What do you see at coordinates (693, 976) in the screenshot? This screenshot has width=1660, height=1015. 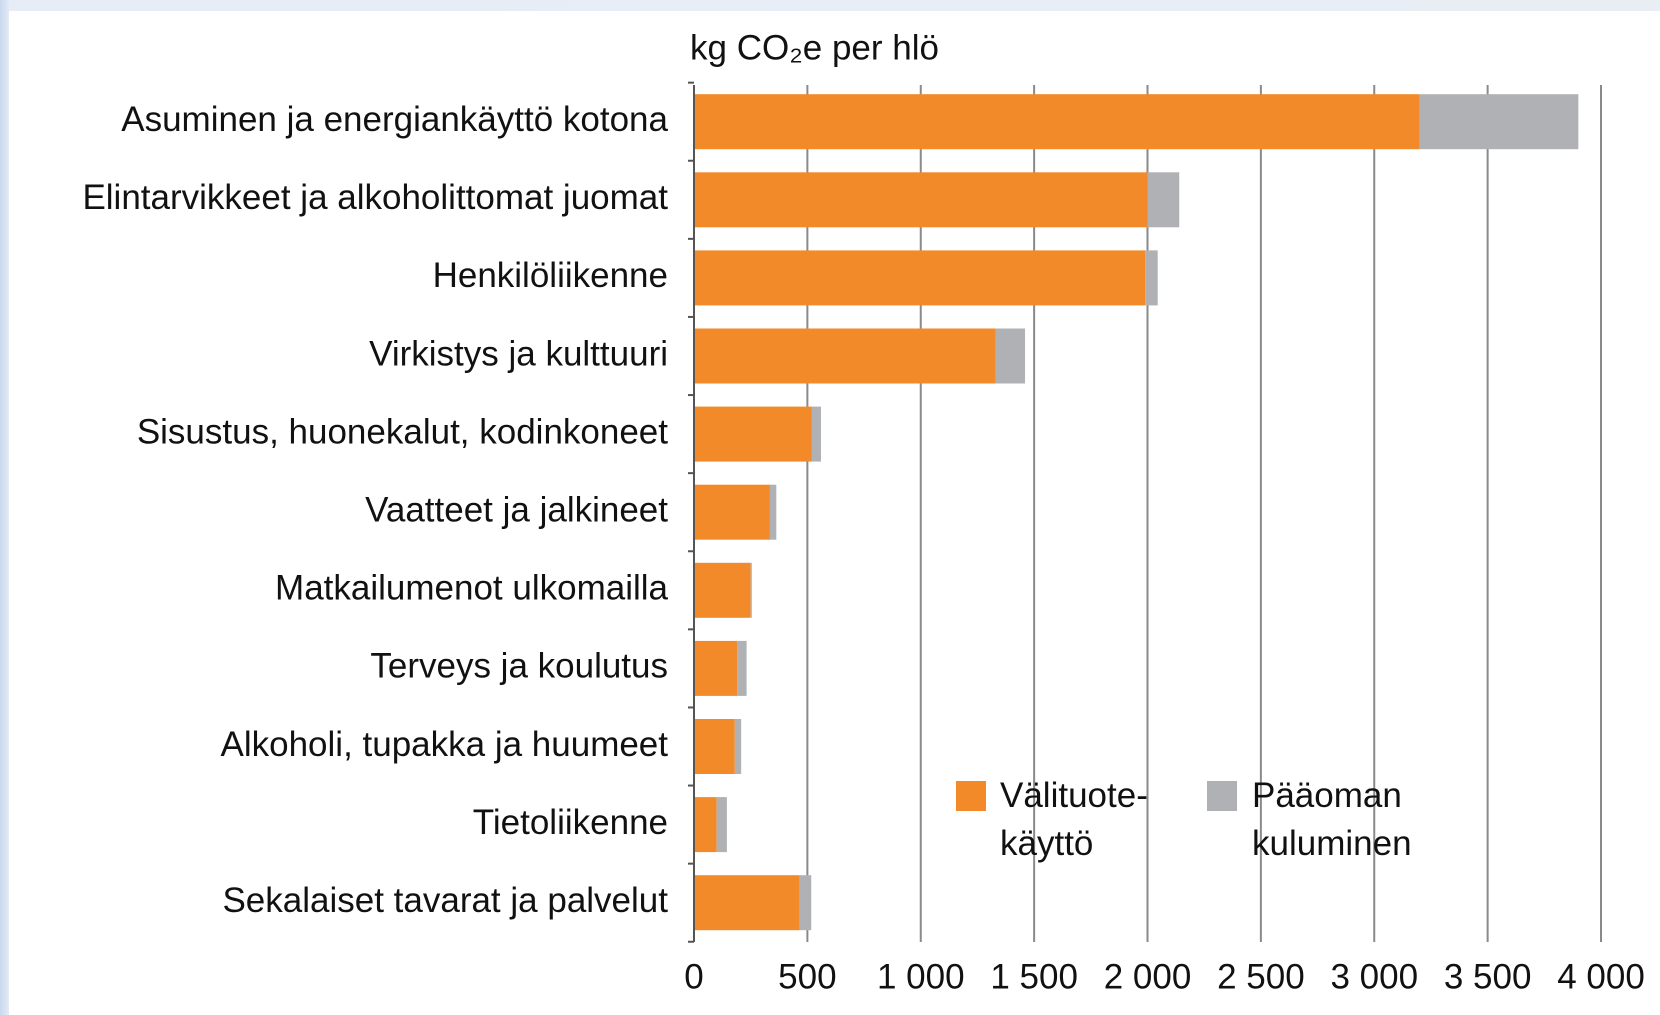 I see `x-tick-label: 0` at bounding box center [693, 976].